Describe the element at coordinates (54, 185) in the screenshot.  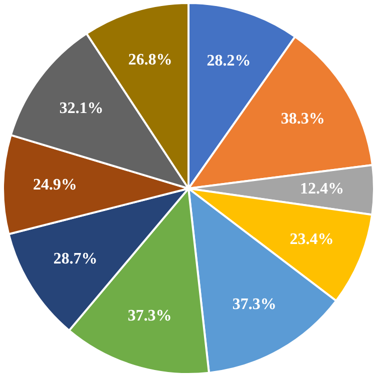
I see `data-label: 24.9%` at that location.